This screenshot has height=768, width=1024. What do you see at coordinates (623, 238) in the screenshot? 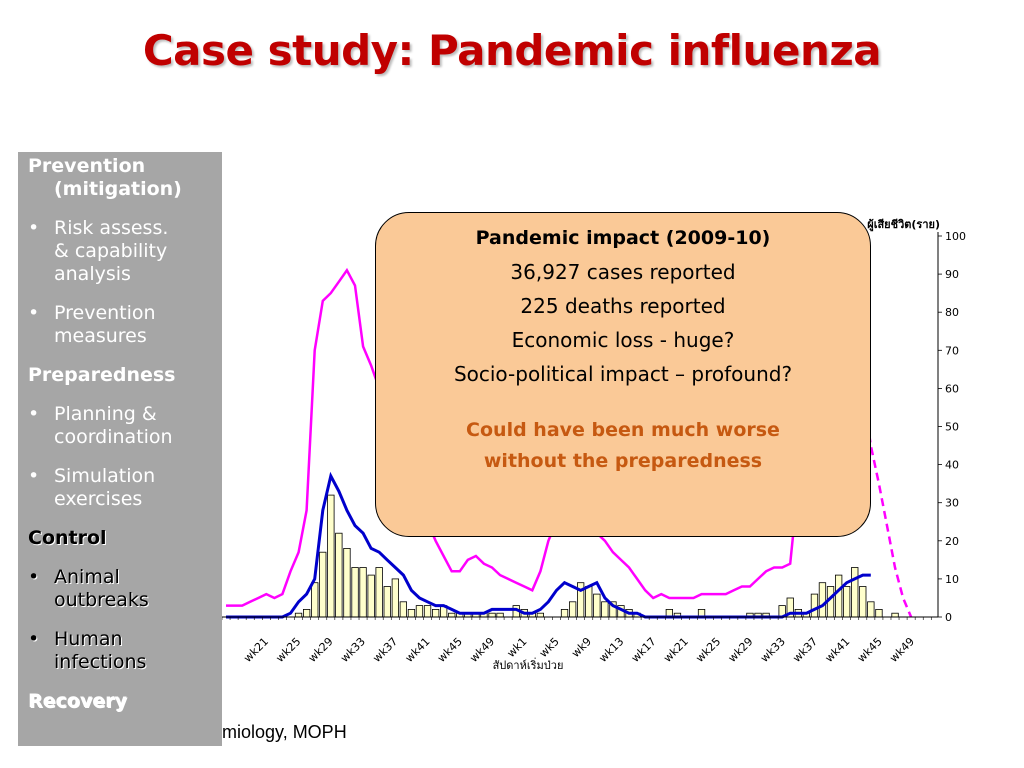
I see `callout-heading: Pandemic impact (2009-10)` at bounding box center [623, 238].